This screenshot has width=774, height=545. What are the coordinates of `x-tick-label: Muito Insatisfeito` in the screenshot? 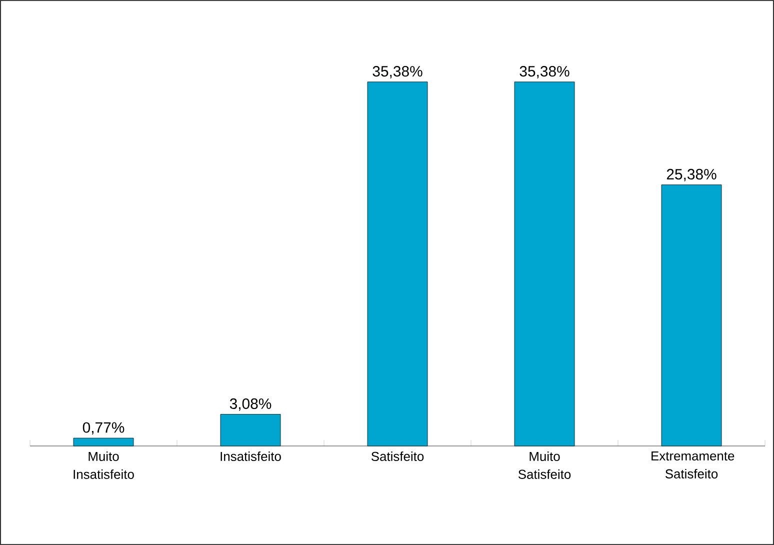 It's located at (104, 465).